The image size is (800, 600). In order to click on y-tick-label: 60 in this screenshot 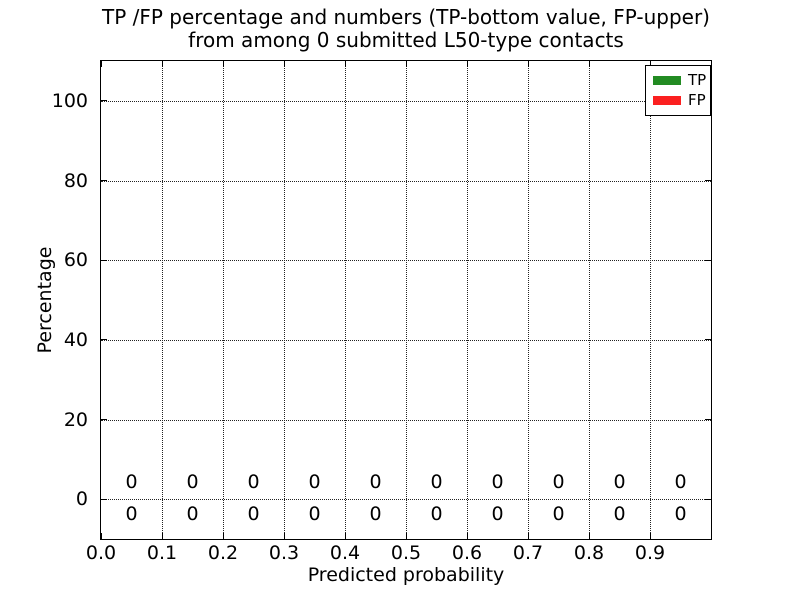, I will do `click(75, 260)`.